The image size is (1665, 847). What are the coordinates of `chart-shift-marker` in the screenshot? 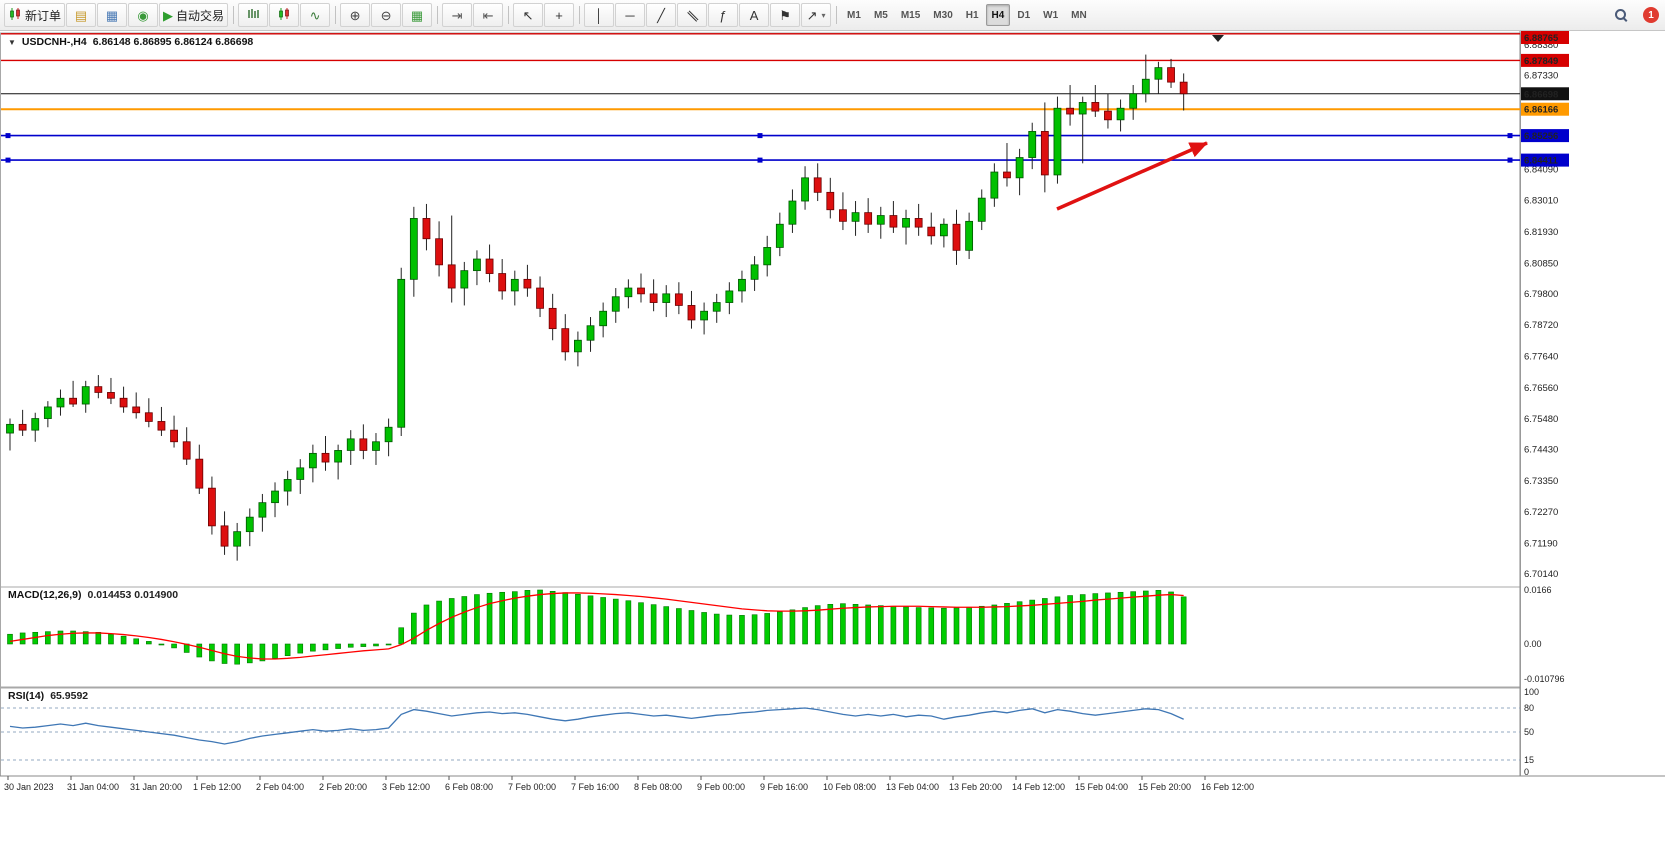 It's located at (1218, 38).